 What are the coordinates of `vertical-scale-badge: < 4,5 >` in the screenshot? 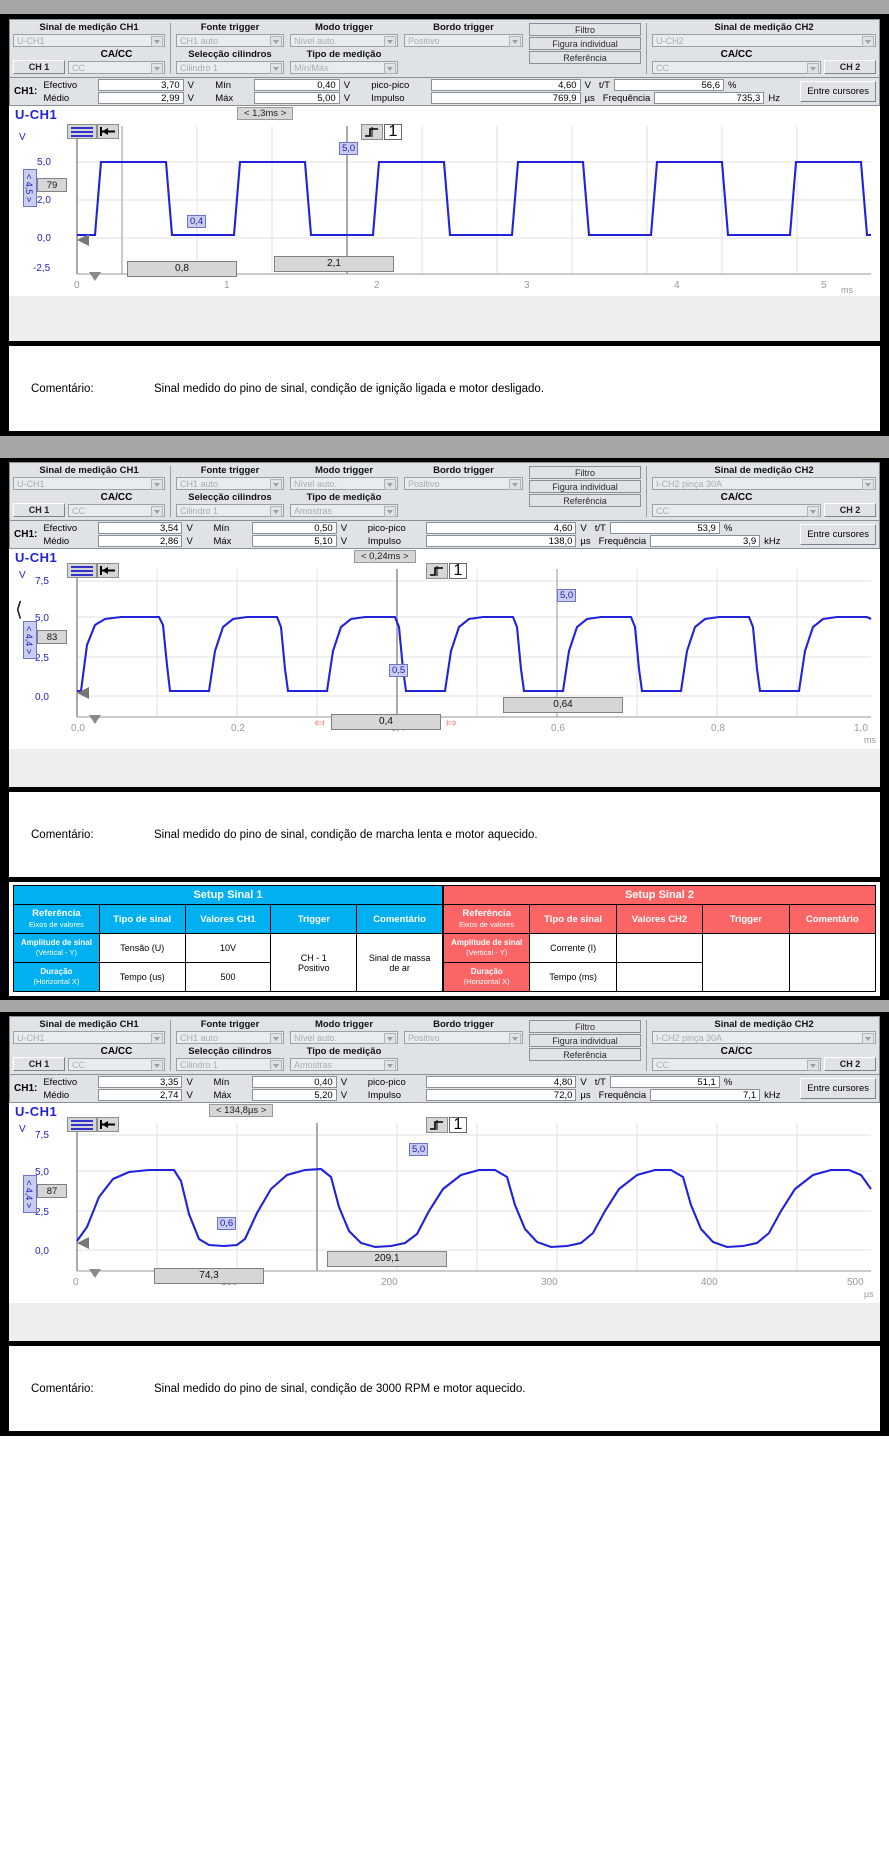 It's located at (30, 188).